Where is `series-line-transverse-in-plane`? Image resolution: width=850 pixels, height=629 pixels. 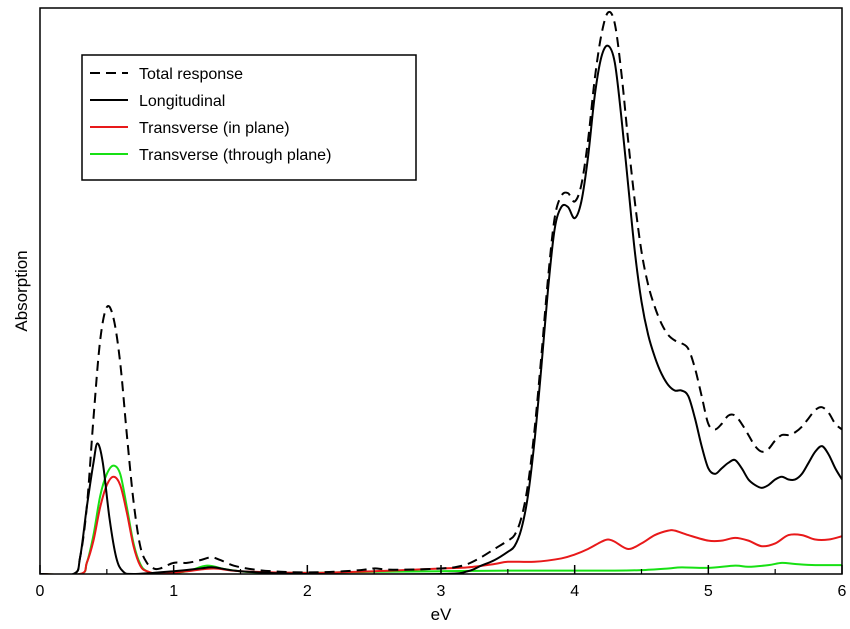
series-line-transverse-in-plane is located at coordinates (441, 524).